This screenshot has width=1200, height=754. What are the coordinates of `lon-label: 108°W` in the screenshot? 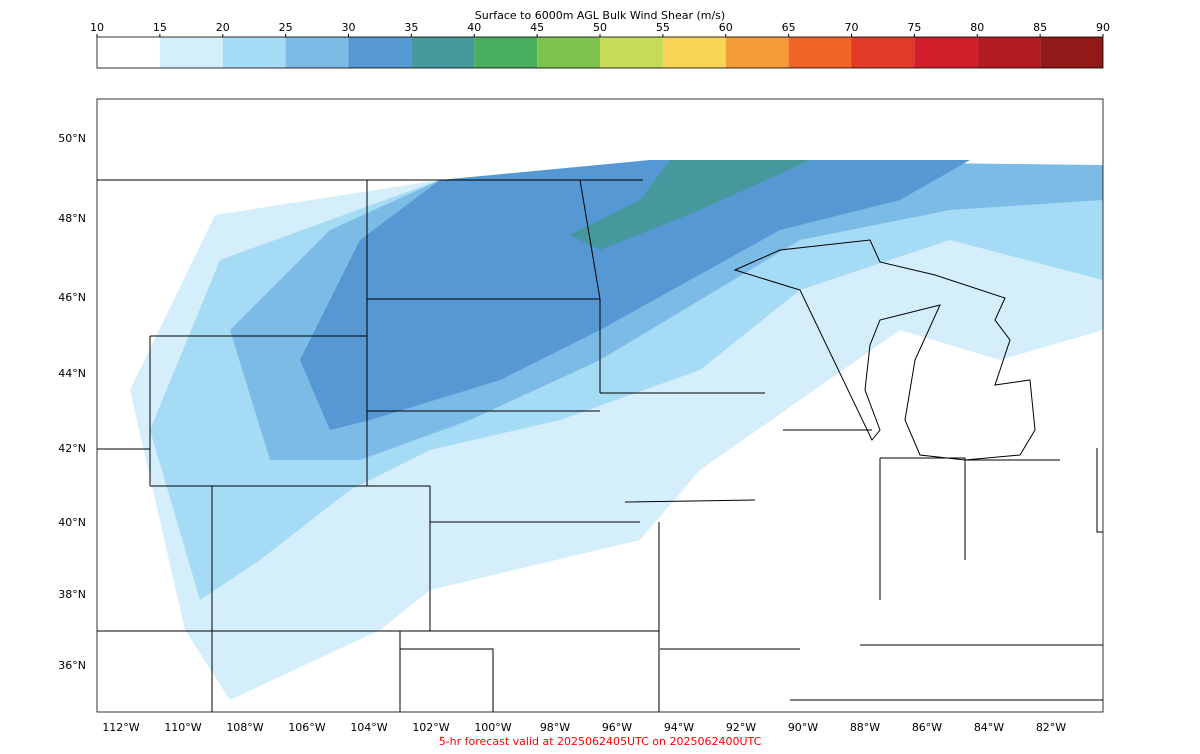 It's located at (244, 727).